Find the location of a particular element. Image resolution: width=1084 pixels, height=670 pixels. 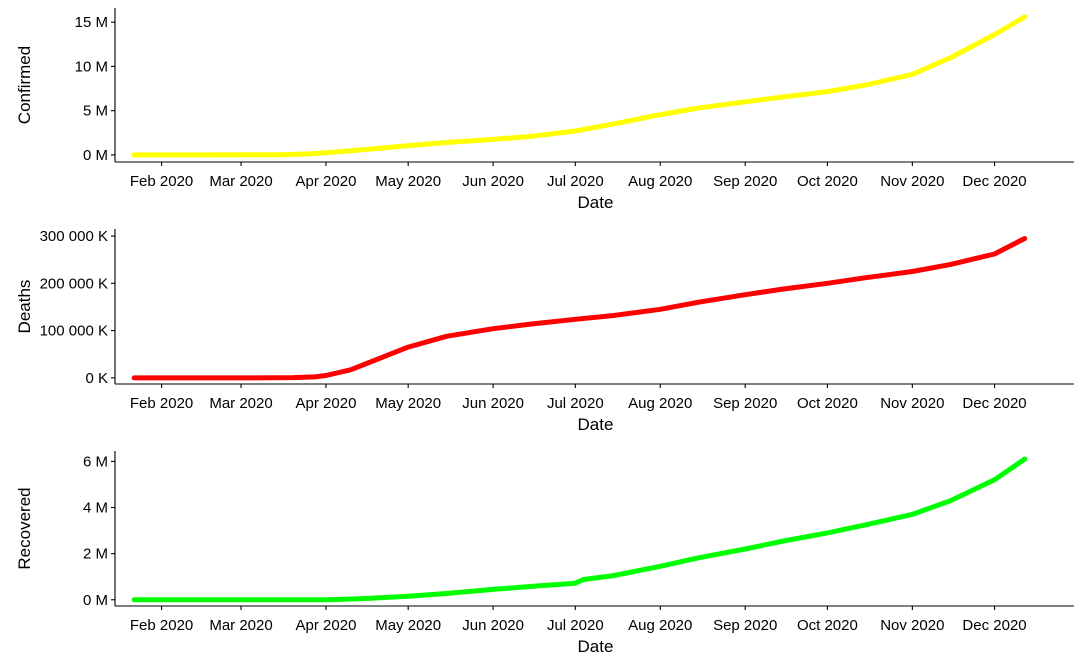

y-tick-label: 0 K is located at coordinates (96, 378).